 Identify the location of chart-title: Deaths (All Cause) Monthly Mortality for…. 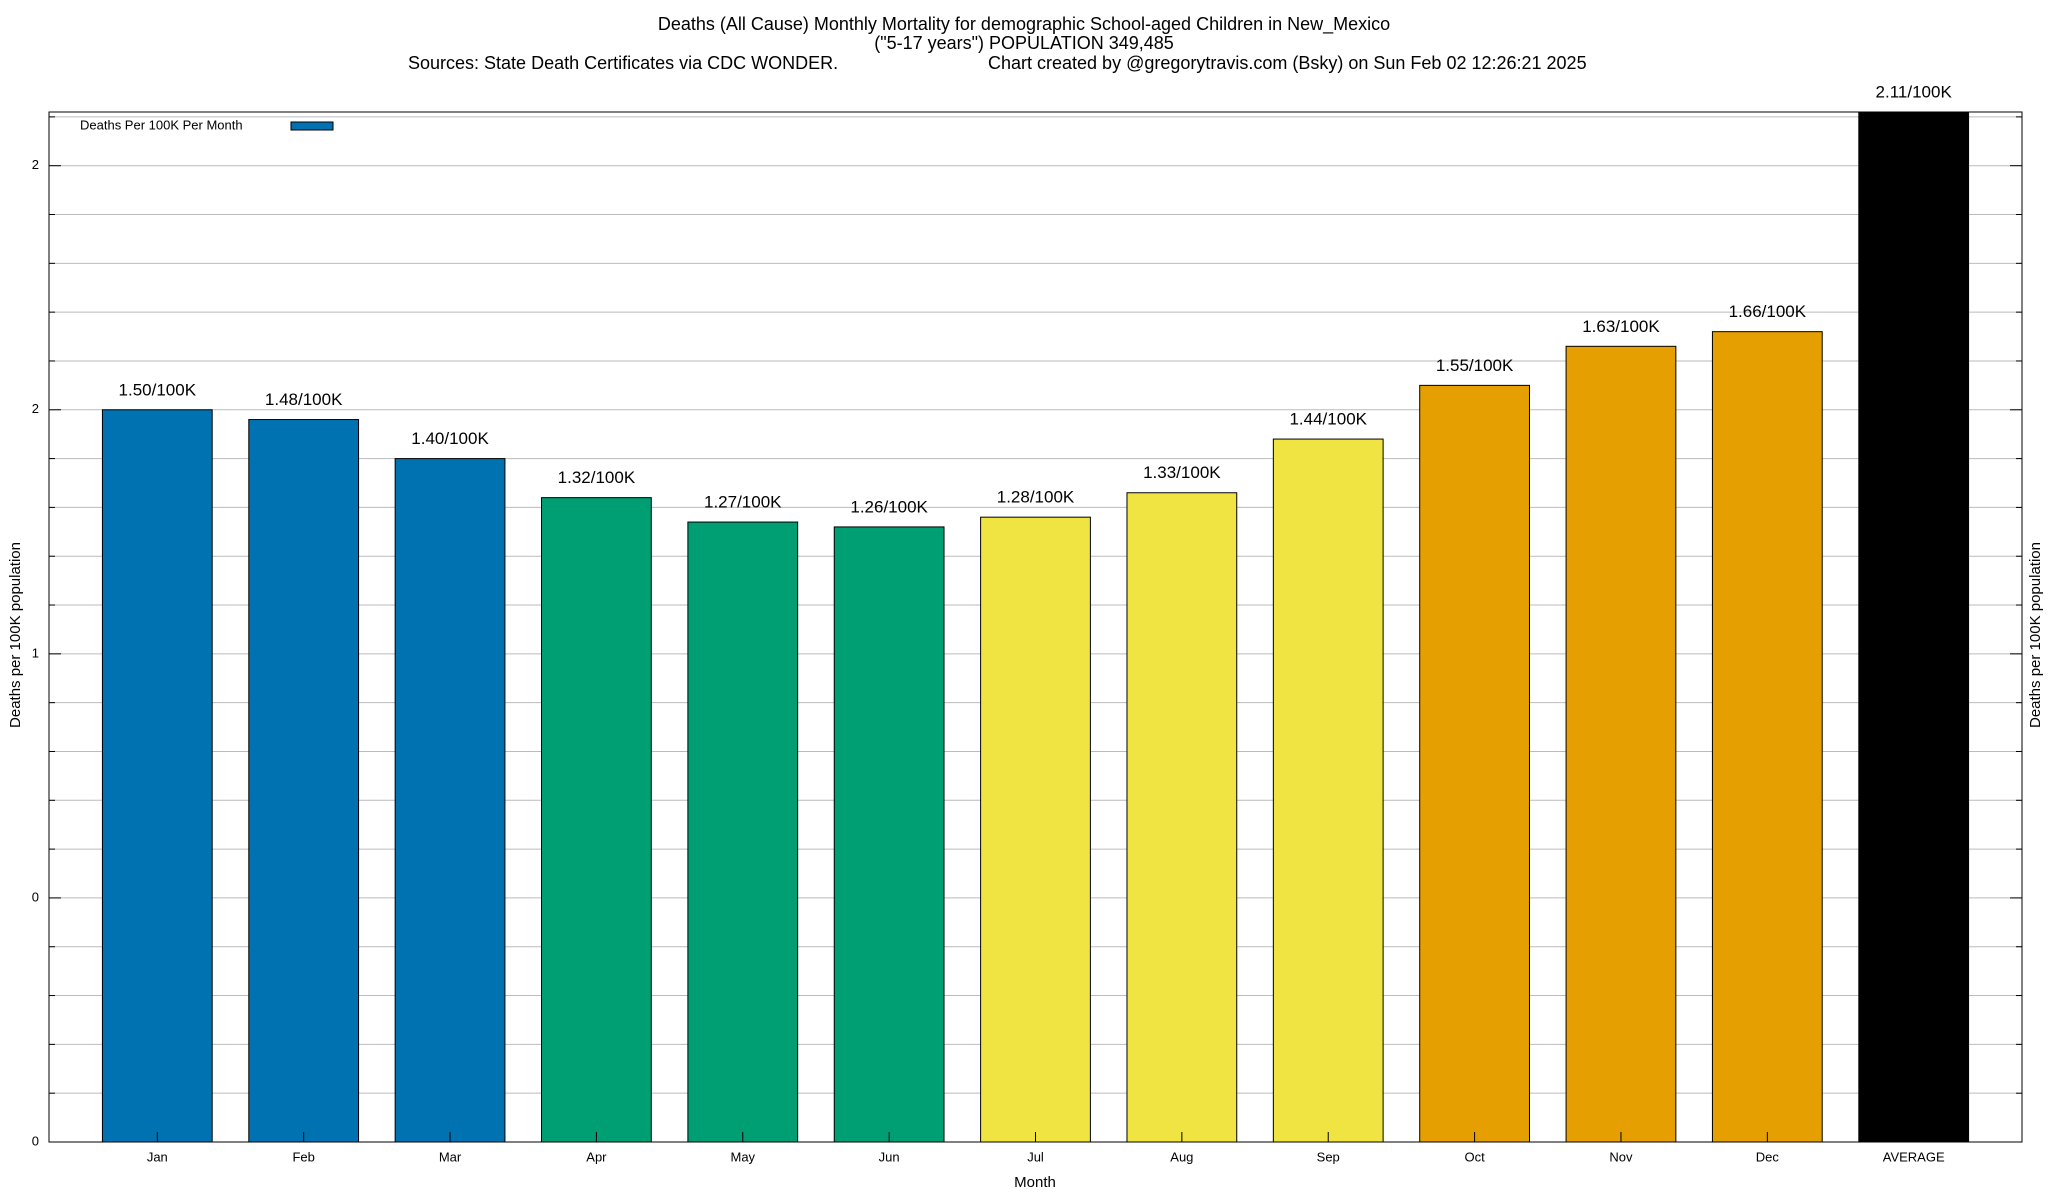
(1024, 24).